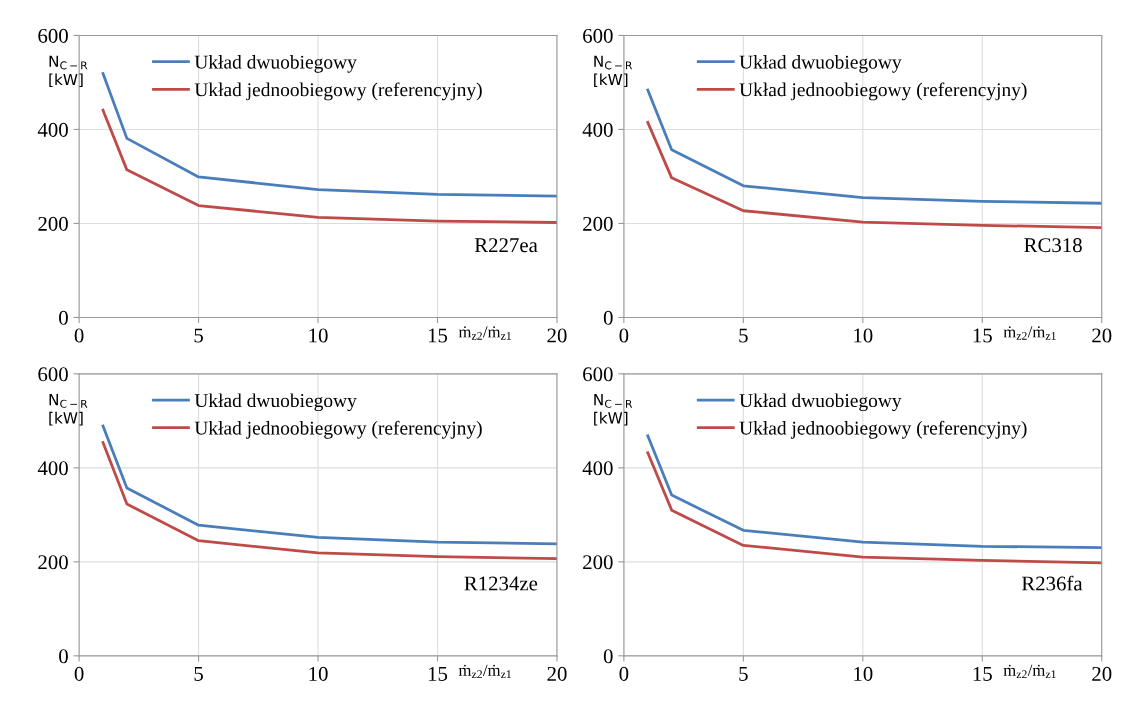 The image size is (1130, 709). What do you see at coordinates (1052, 583) in the screenshot?
I see `annotation: R236fa` at bounding box center [1052, 583].